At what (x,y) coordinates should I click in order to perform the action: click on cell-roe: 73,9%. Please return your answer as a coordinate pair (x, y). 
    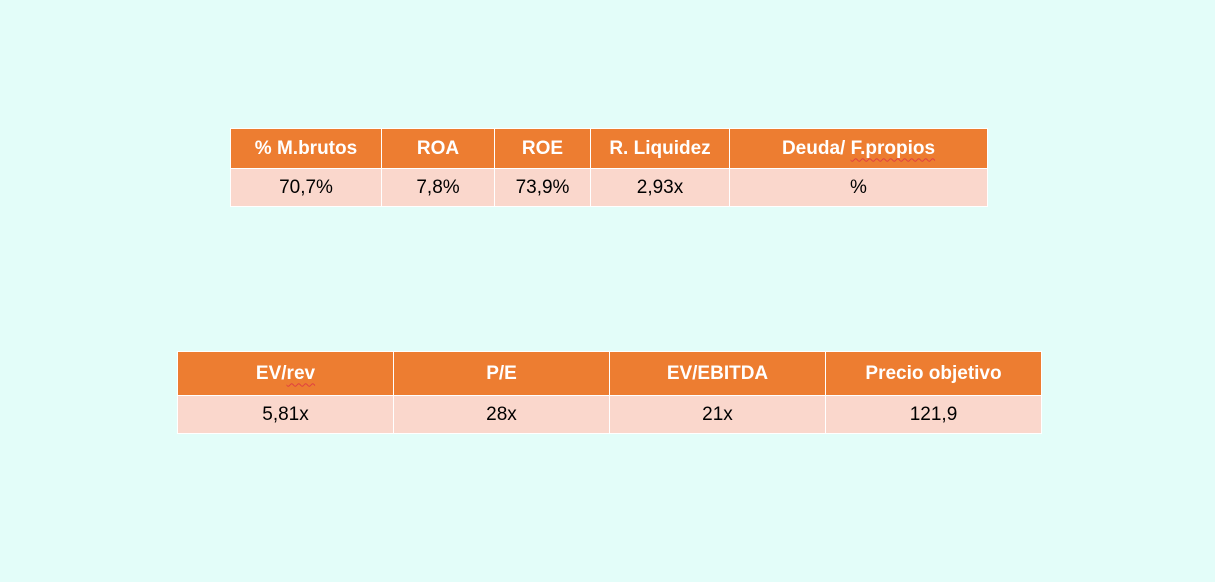
    Looking at the image, I should click on (542, 187).